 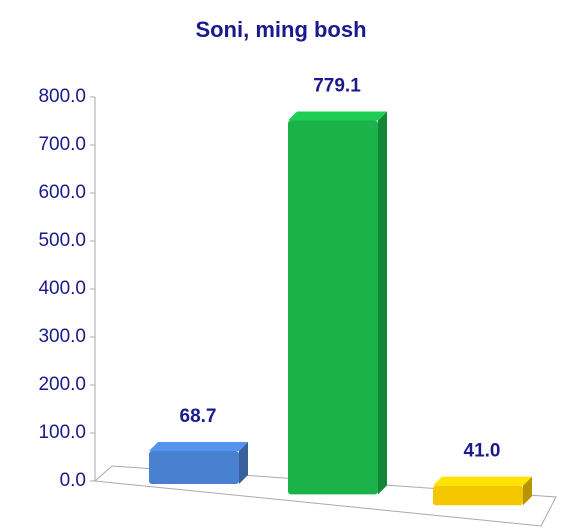 What do you see at coordinates (482, 451) in the screenshot?
I see `value-label: 41.0` at bounding box center [482, 451].